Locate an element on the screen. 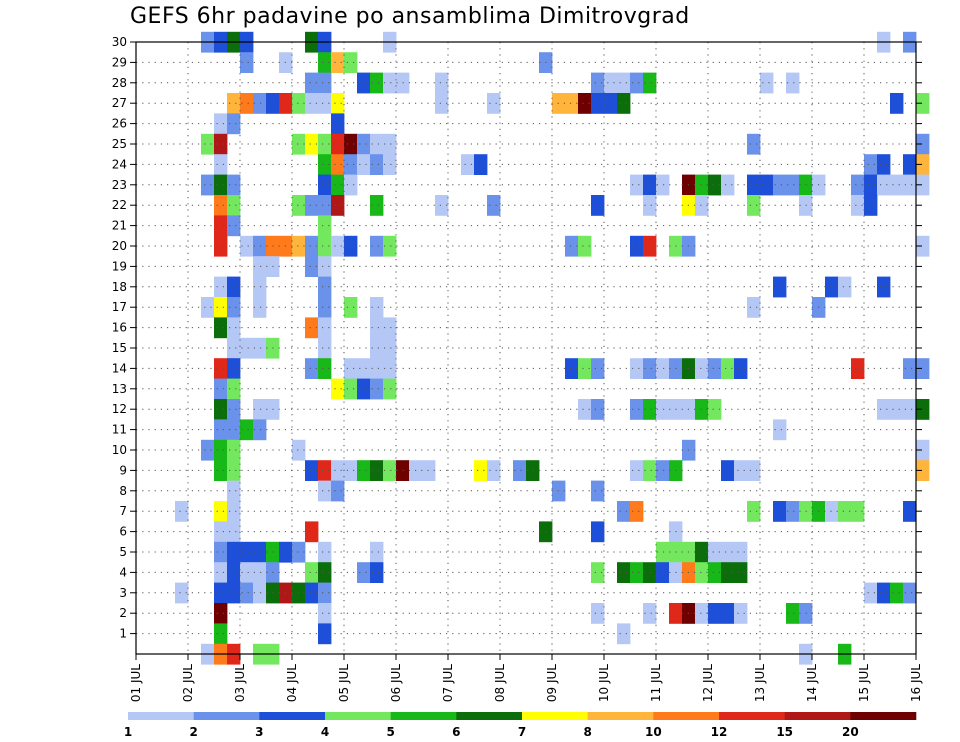  x-tick-label: 14 JUL is located at coordinates (812, 683).